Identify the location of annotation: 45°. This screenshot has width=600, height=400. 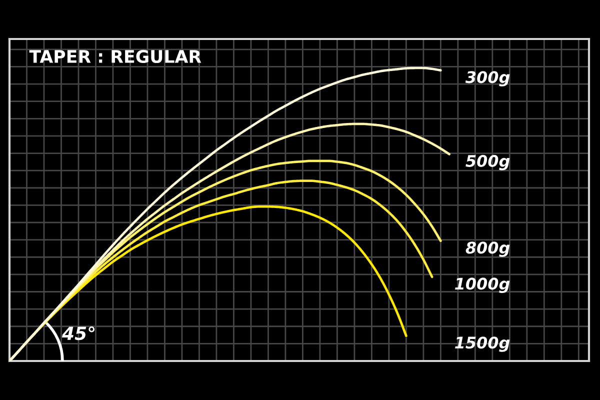
(78, 333).